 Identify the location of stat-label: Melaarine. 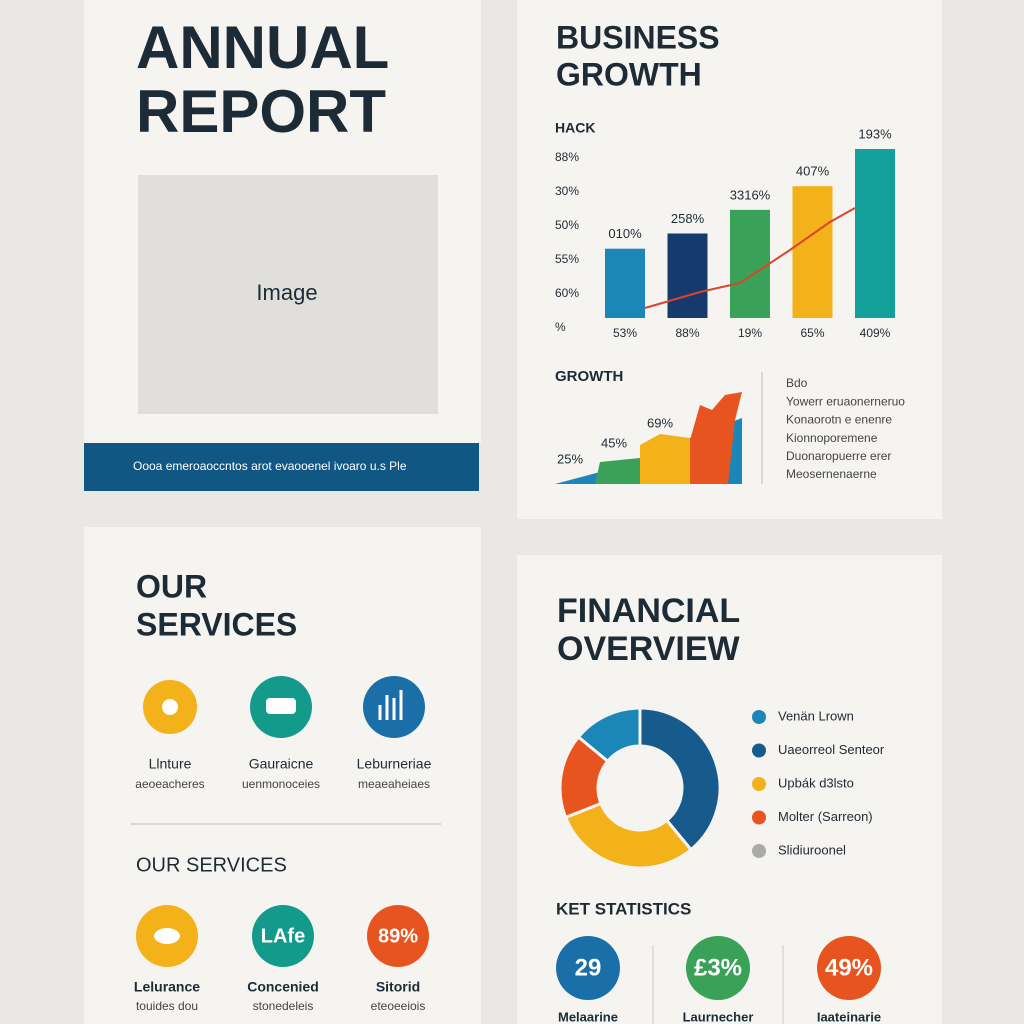
(588, 1016).